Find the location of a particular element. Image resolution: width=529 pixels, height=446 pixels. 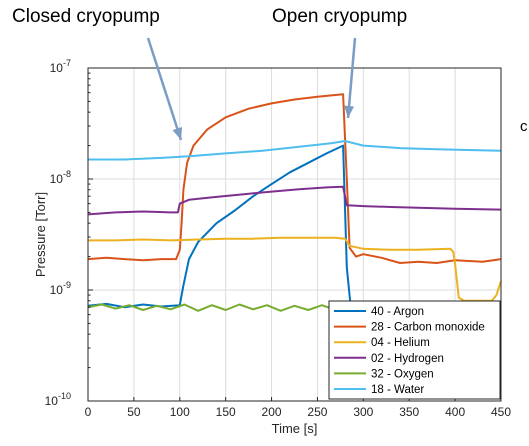

closed-cryopump-arrow is located at coordinates (164, 89).